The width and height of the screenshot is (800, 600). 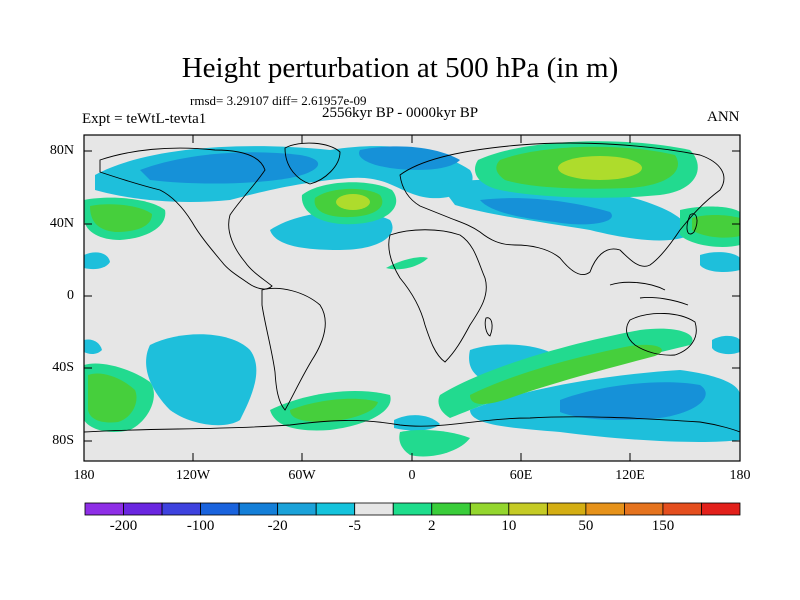 What do you see at coordinates (123, 526) in the screenshot?
I see `colorbar-label-0: -200` at bounding box center [123, 526].